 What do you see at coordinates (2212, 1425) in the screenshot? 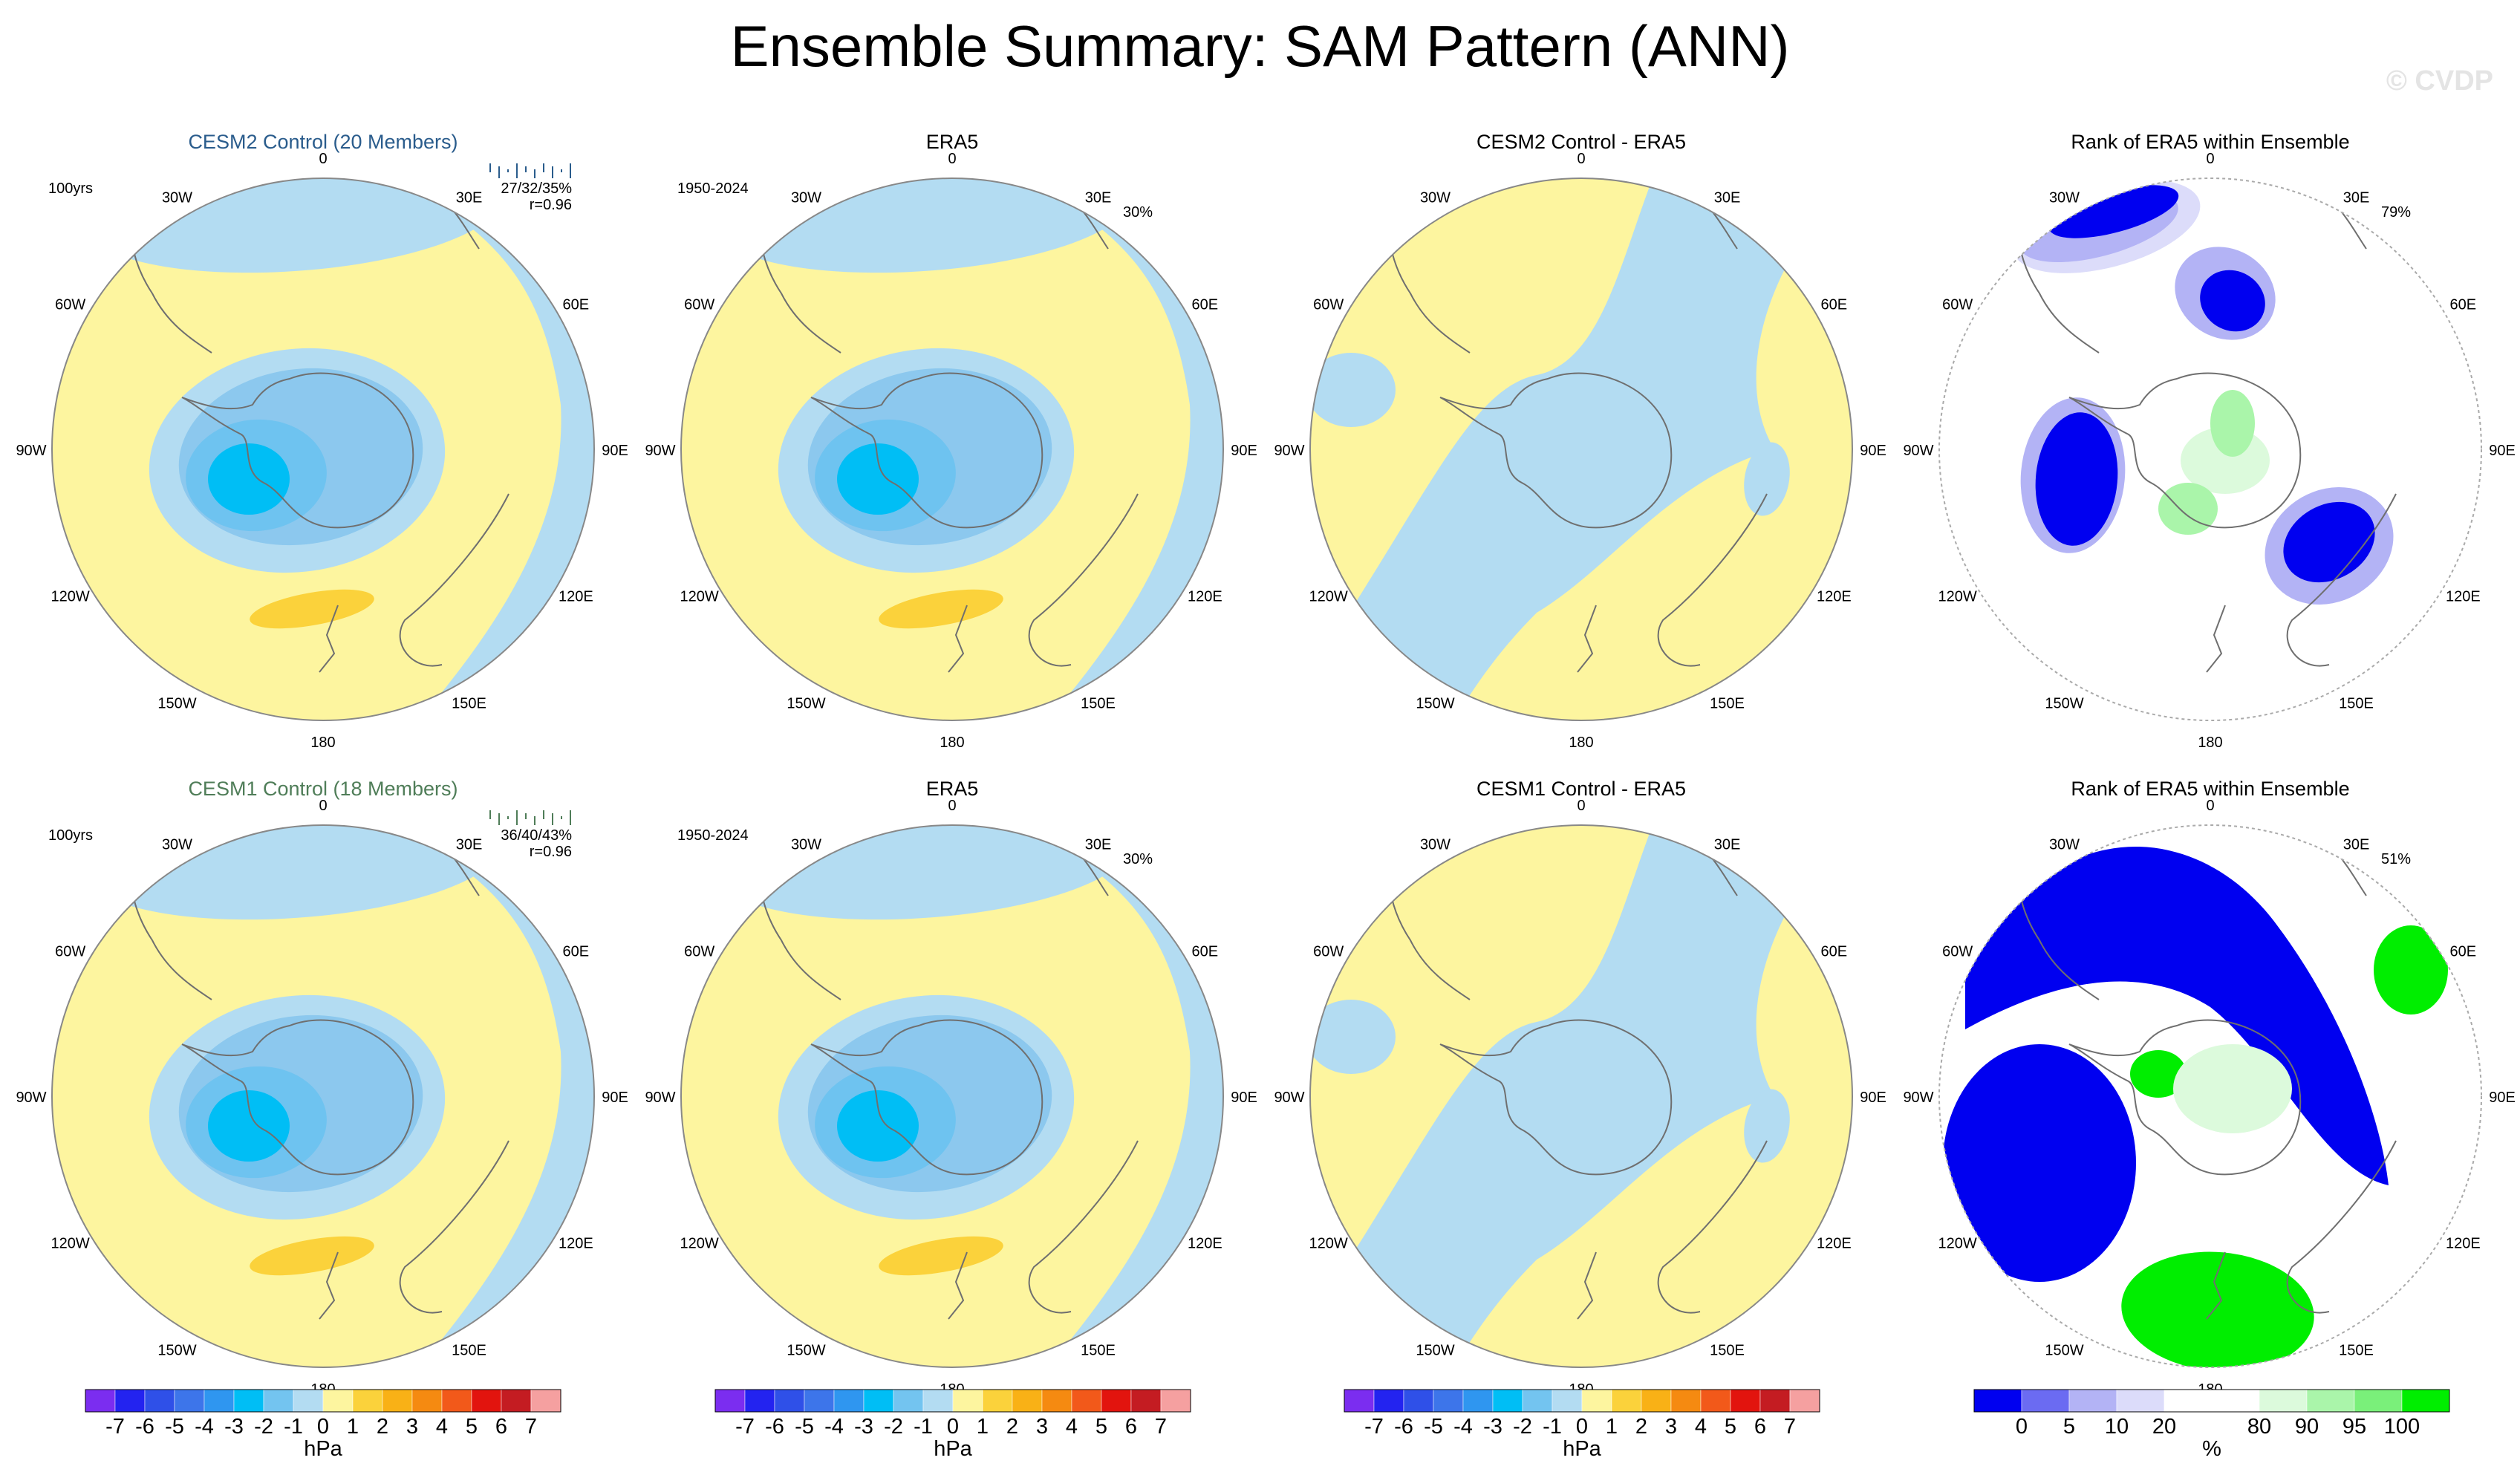
I see `colorbar-c4: 0 5 10 20 80 90 95 100%` at bounding box center [2212, 1425].